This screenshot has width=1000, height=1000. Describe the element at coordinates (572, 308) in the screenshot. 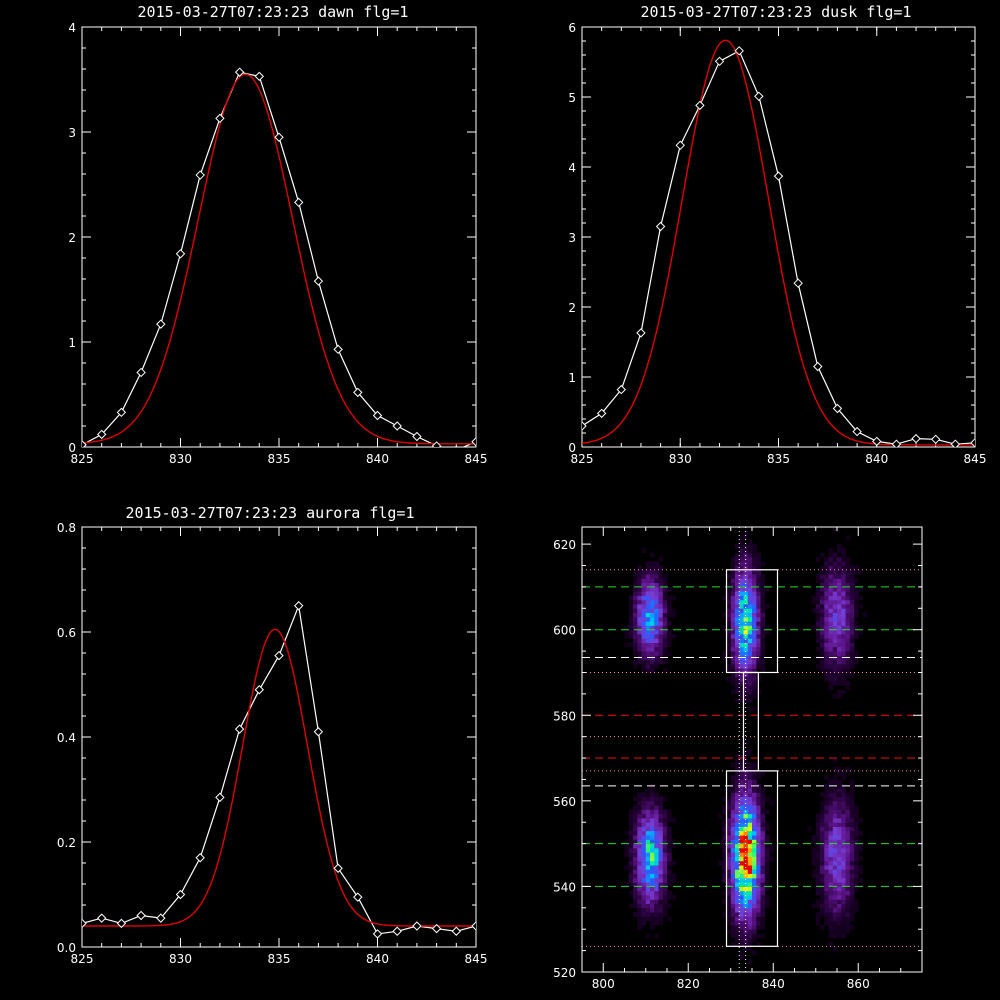

I see `dusk-y-tick-label: 2` at that location.